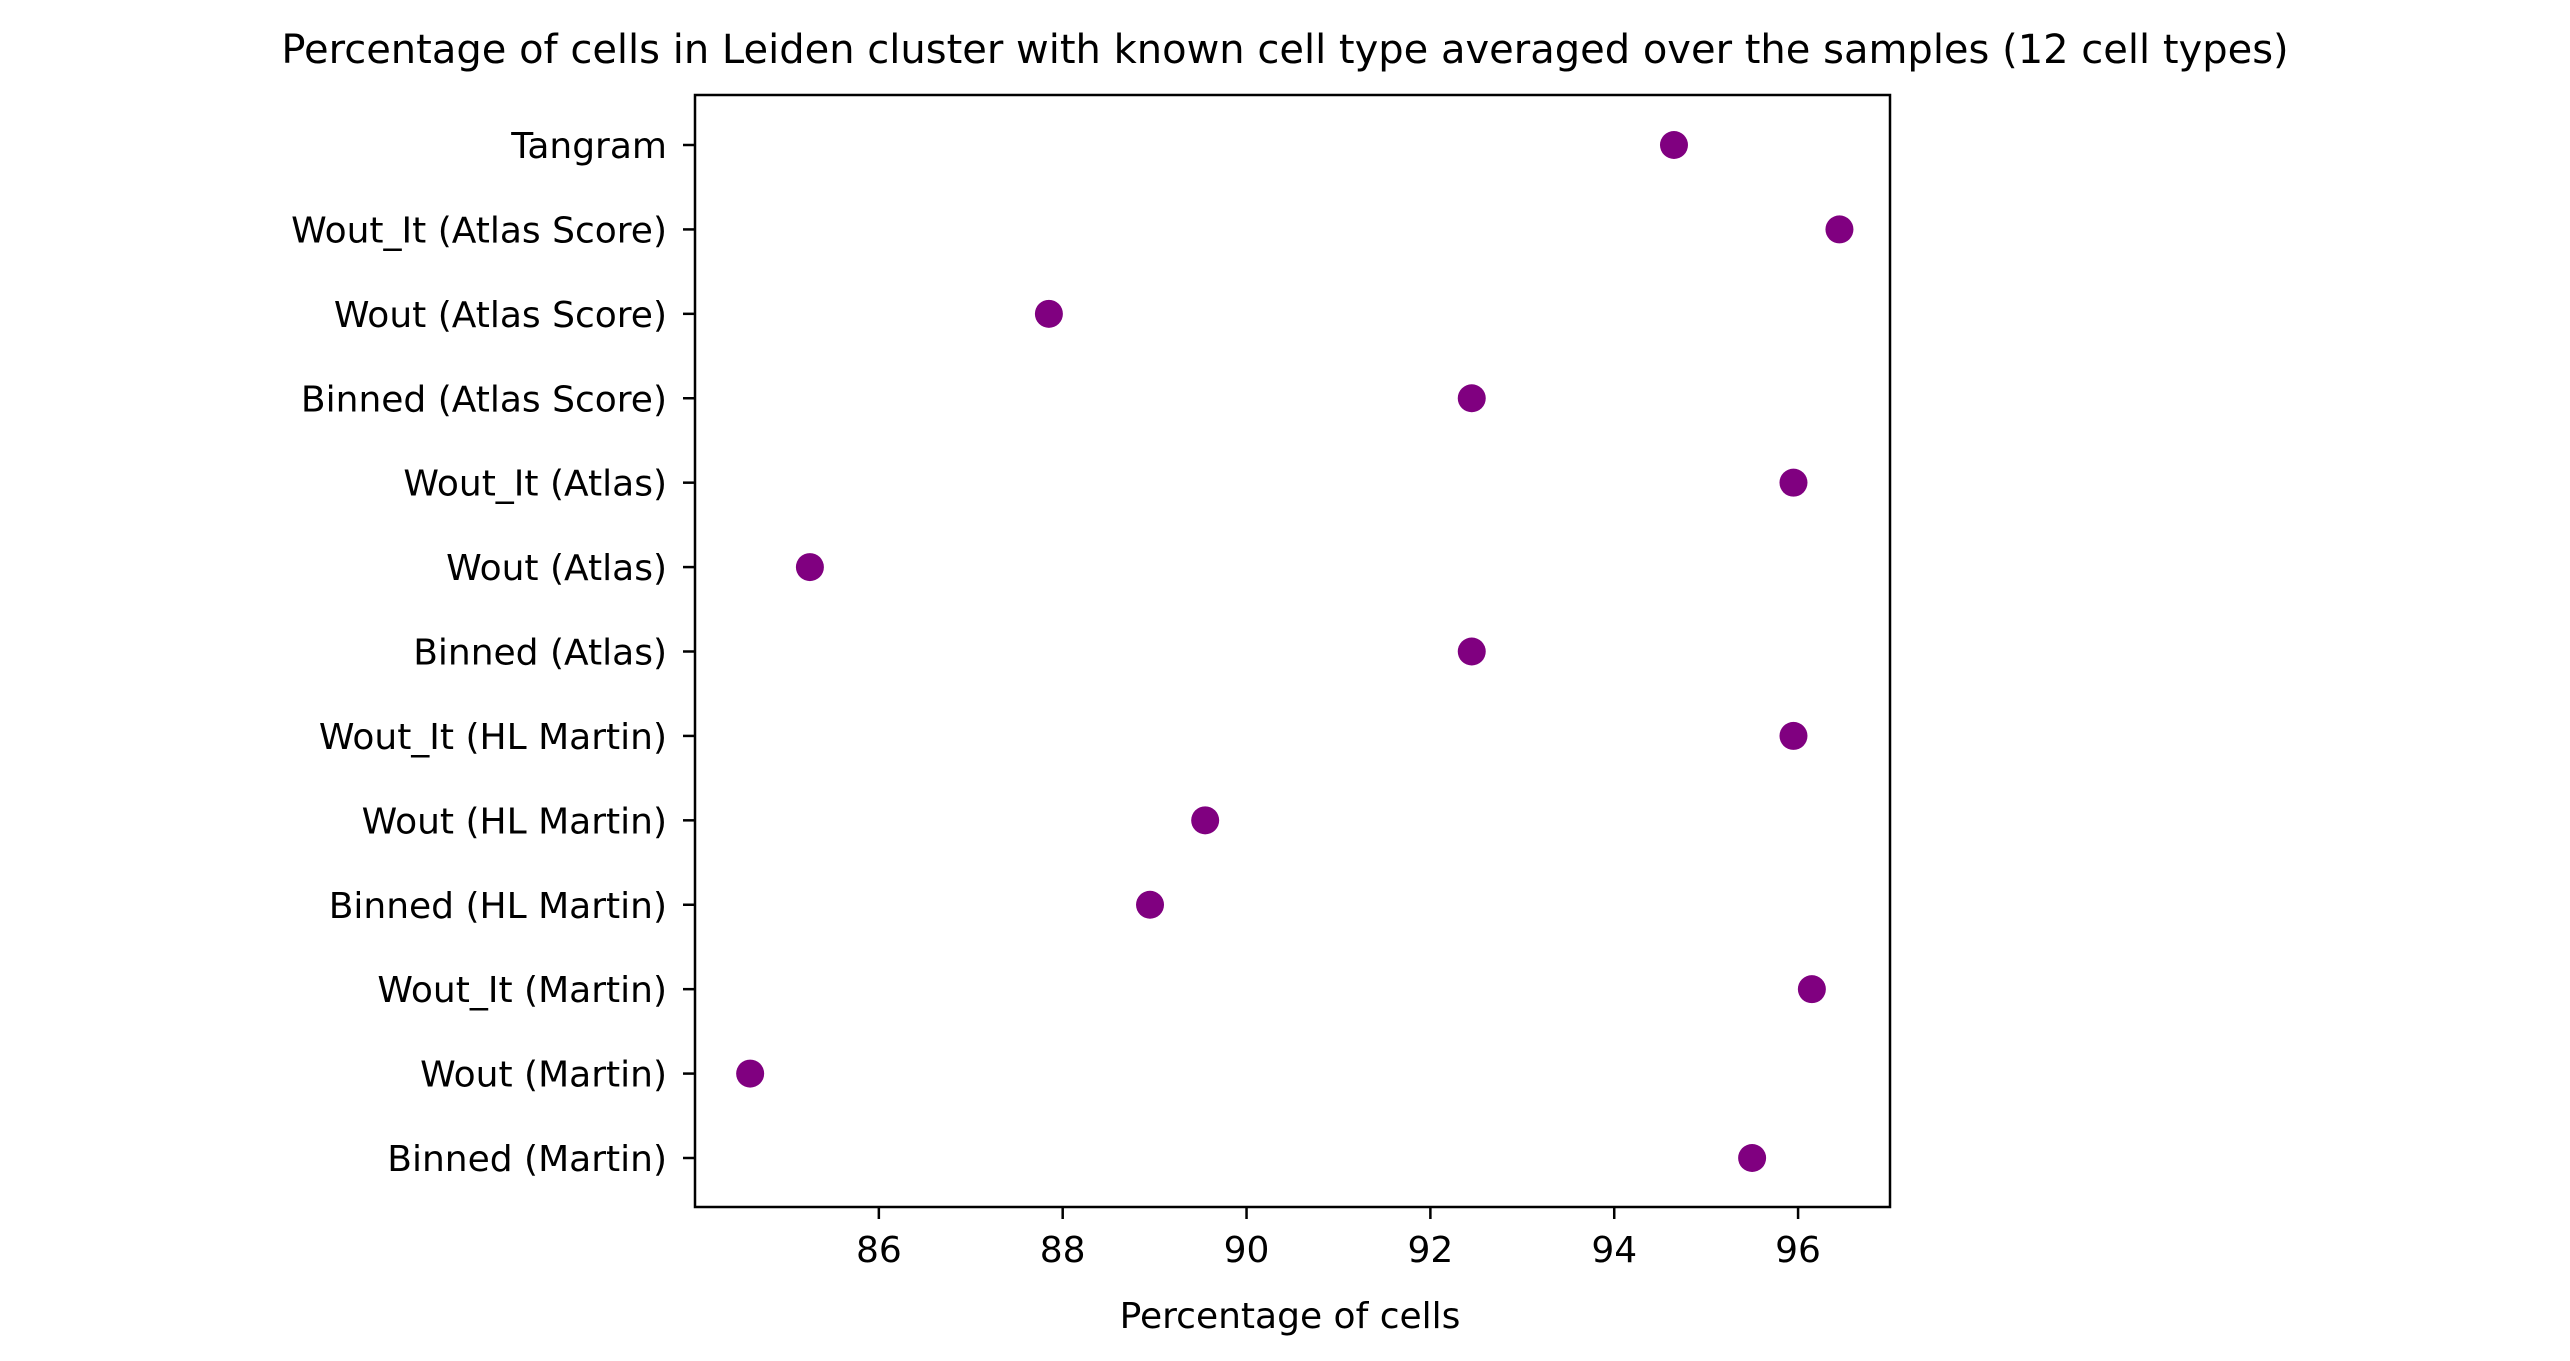 This screenshot has width=2570, height=1361. Describe the element at coordinates (1614, 1250) in the screenshot. I see `x-tick-label: 94` at that location.